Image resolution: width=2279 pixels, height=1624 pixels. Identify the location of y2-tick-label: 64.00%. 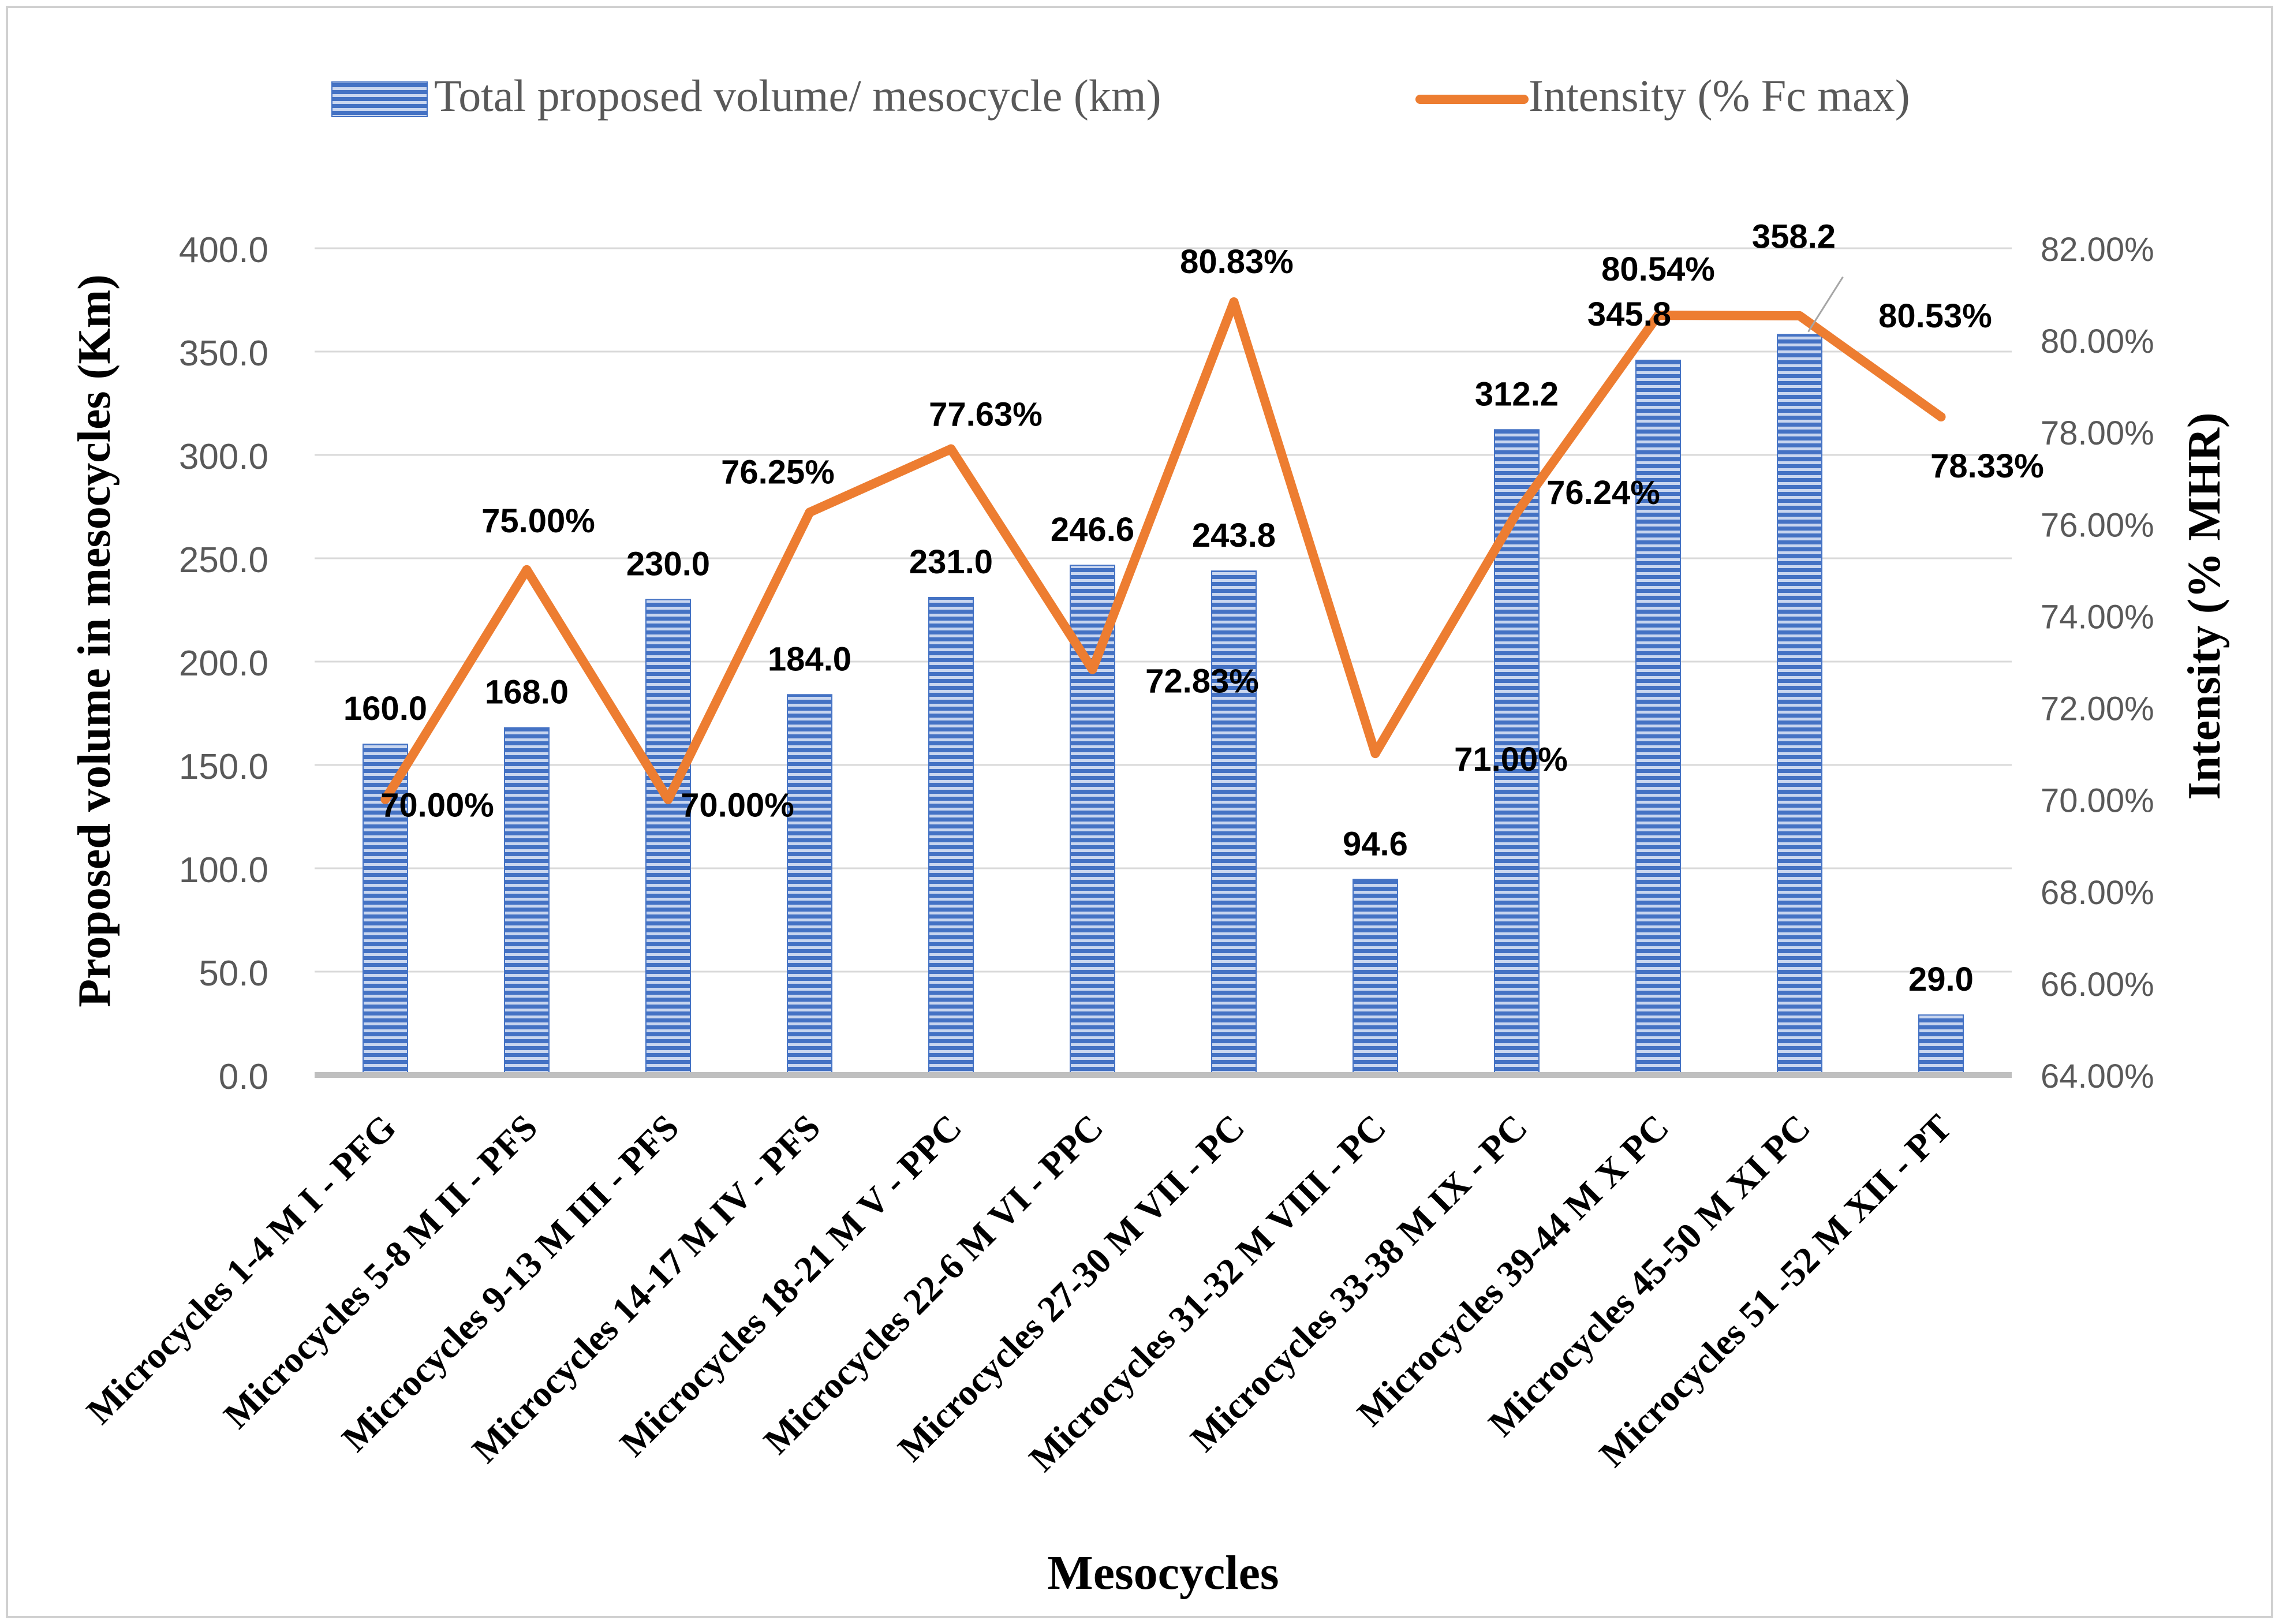
(2097, 1076).